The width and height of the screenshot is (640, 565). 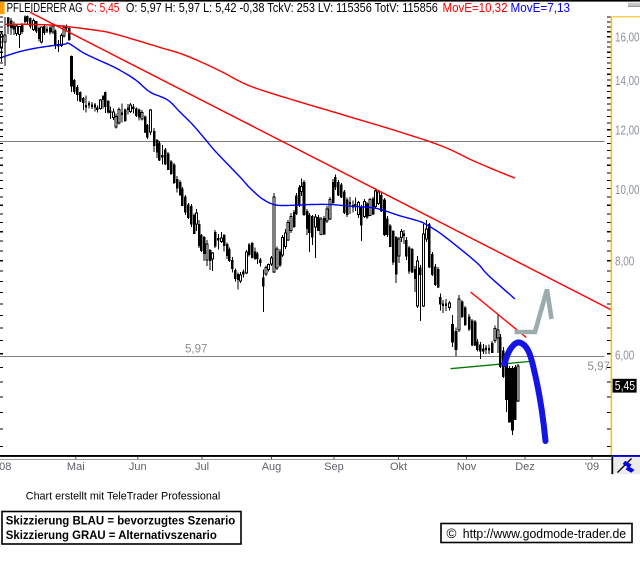 I want to click on svg-text: Jun, so click(x=138, y=467).